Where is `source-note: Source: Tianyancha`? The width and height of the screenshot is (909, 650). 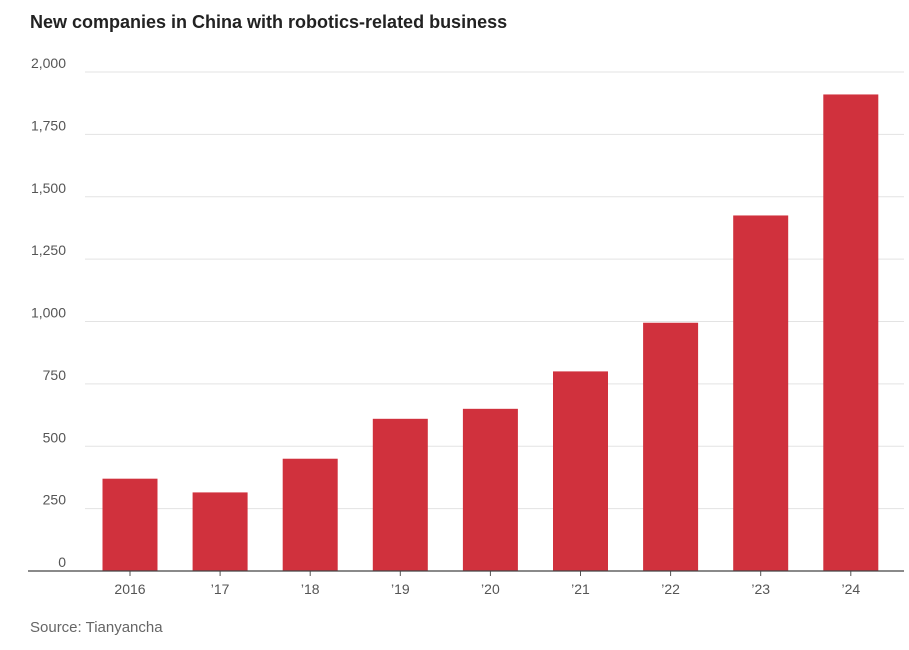 source-note: Source: Tianyancha is located at coordinates (96, 627).